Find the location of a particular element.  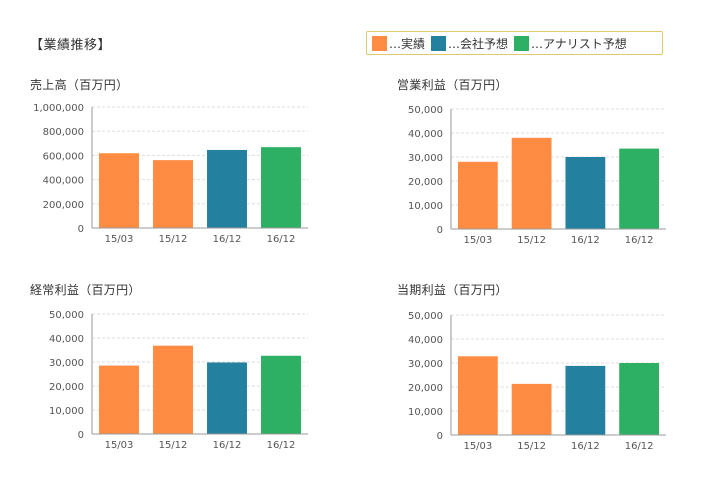

legend-swatch-analyst-forecast is located at coordinates (522, 43).